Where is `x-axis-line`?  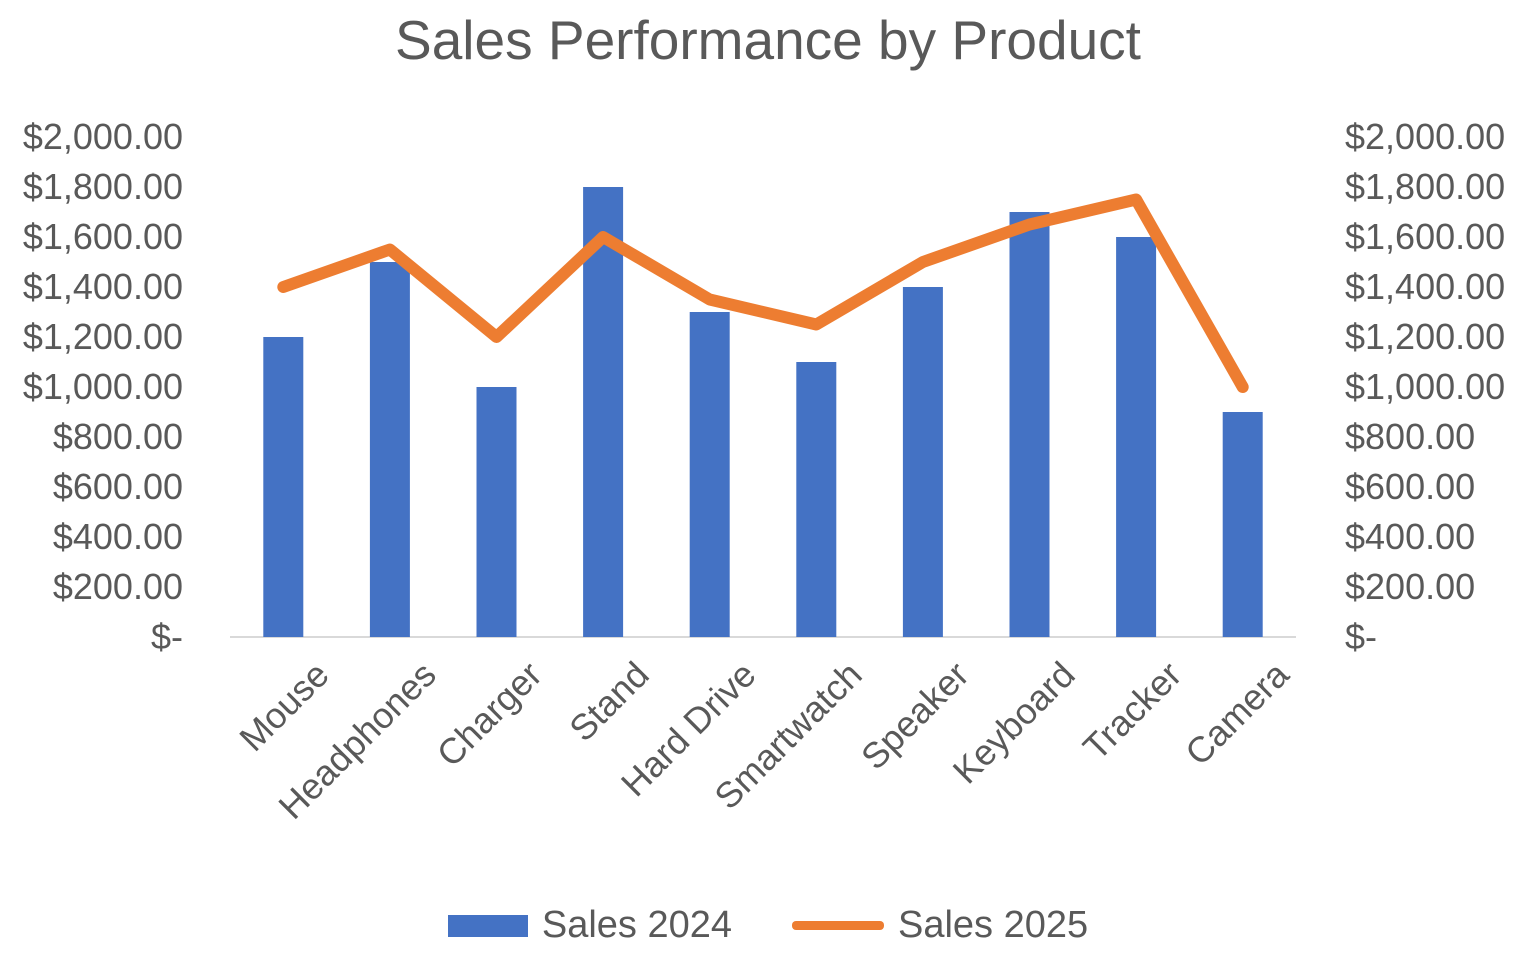
x-axis-line is located at coordinates (763, 637).